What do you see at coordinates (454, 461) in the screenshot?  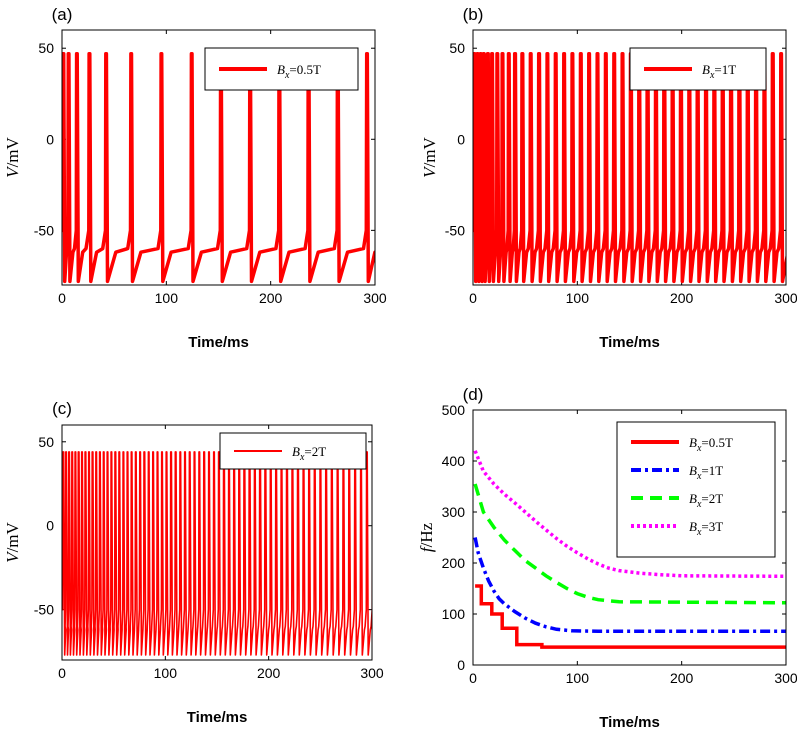 I see `y-tick-label: 400` at bounding box center [454, 461].